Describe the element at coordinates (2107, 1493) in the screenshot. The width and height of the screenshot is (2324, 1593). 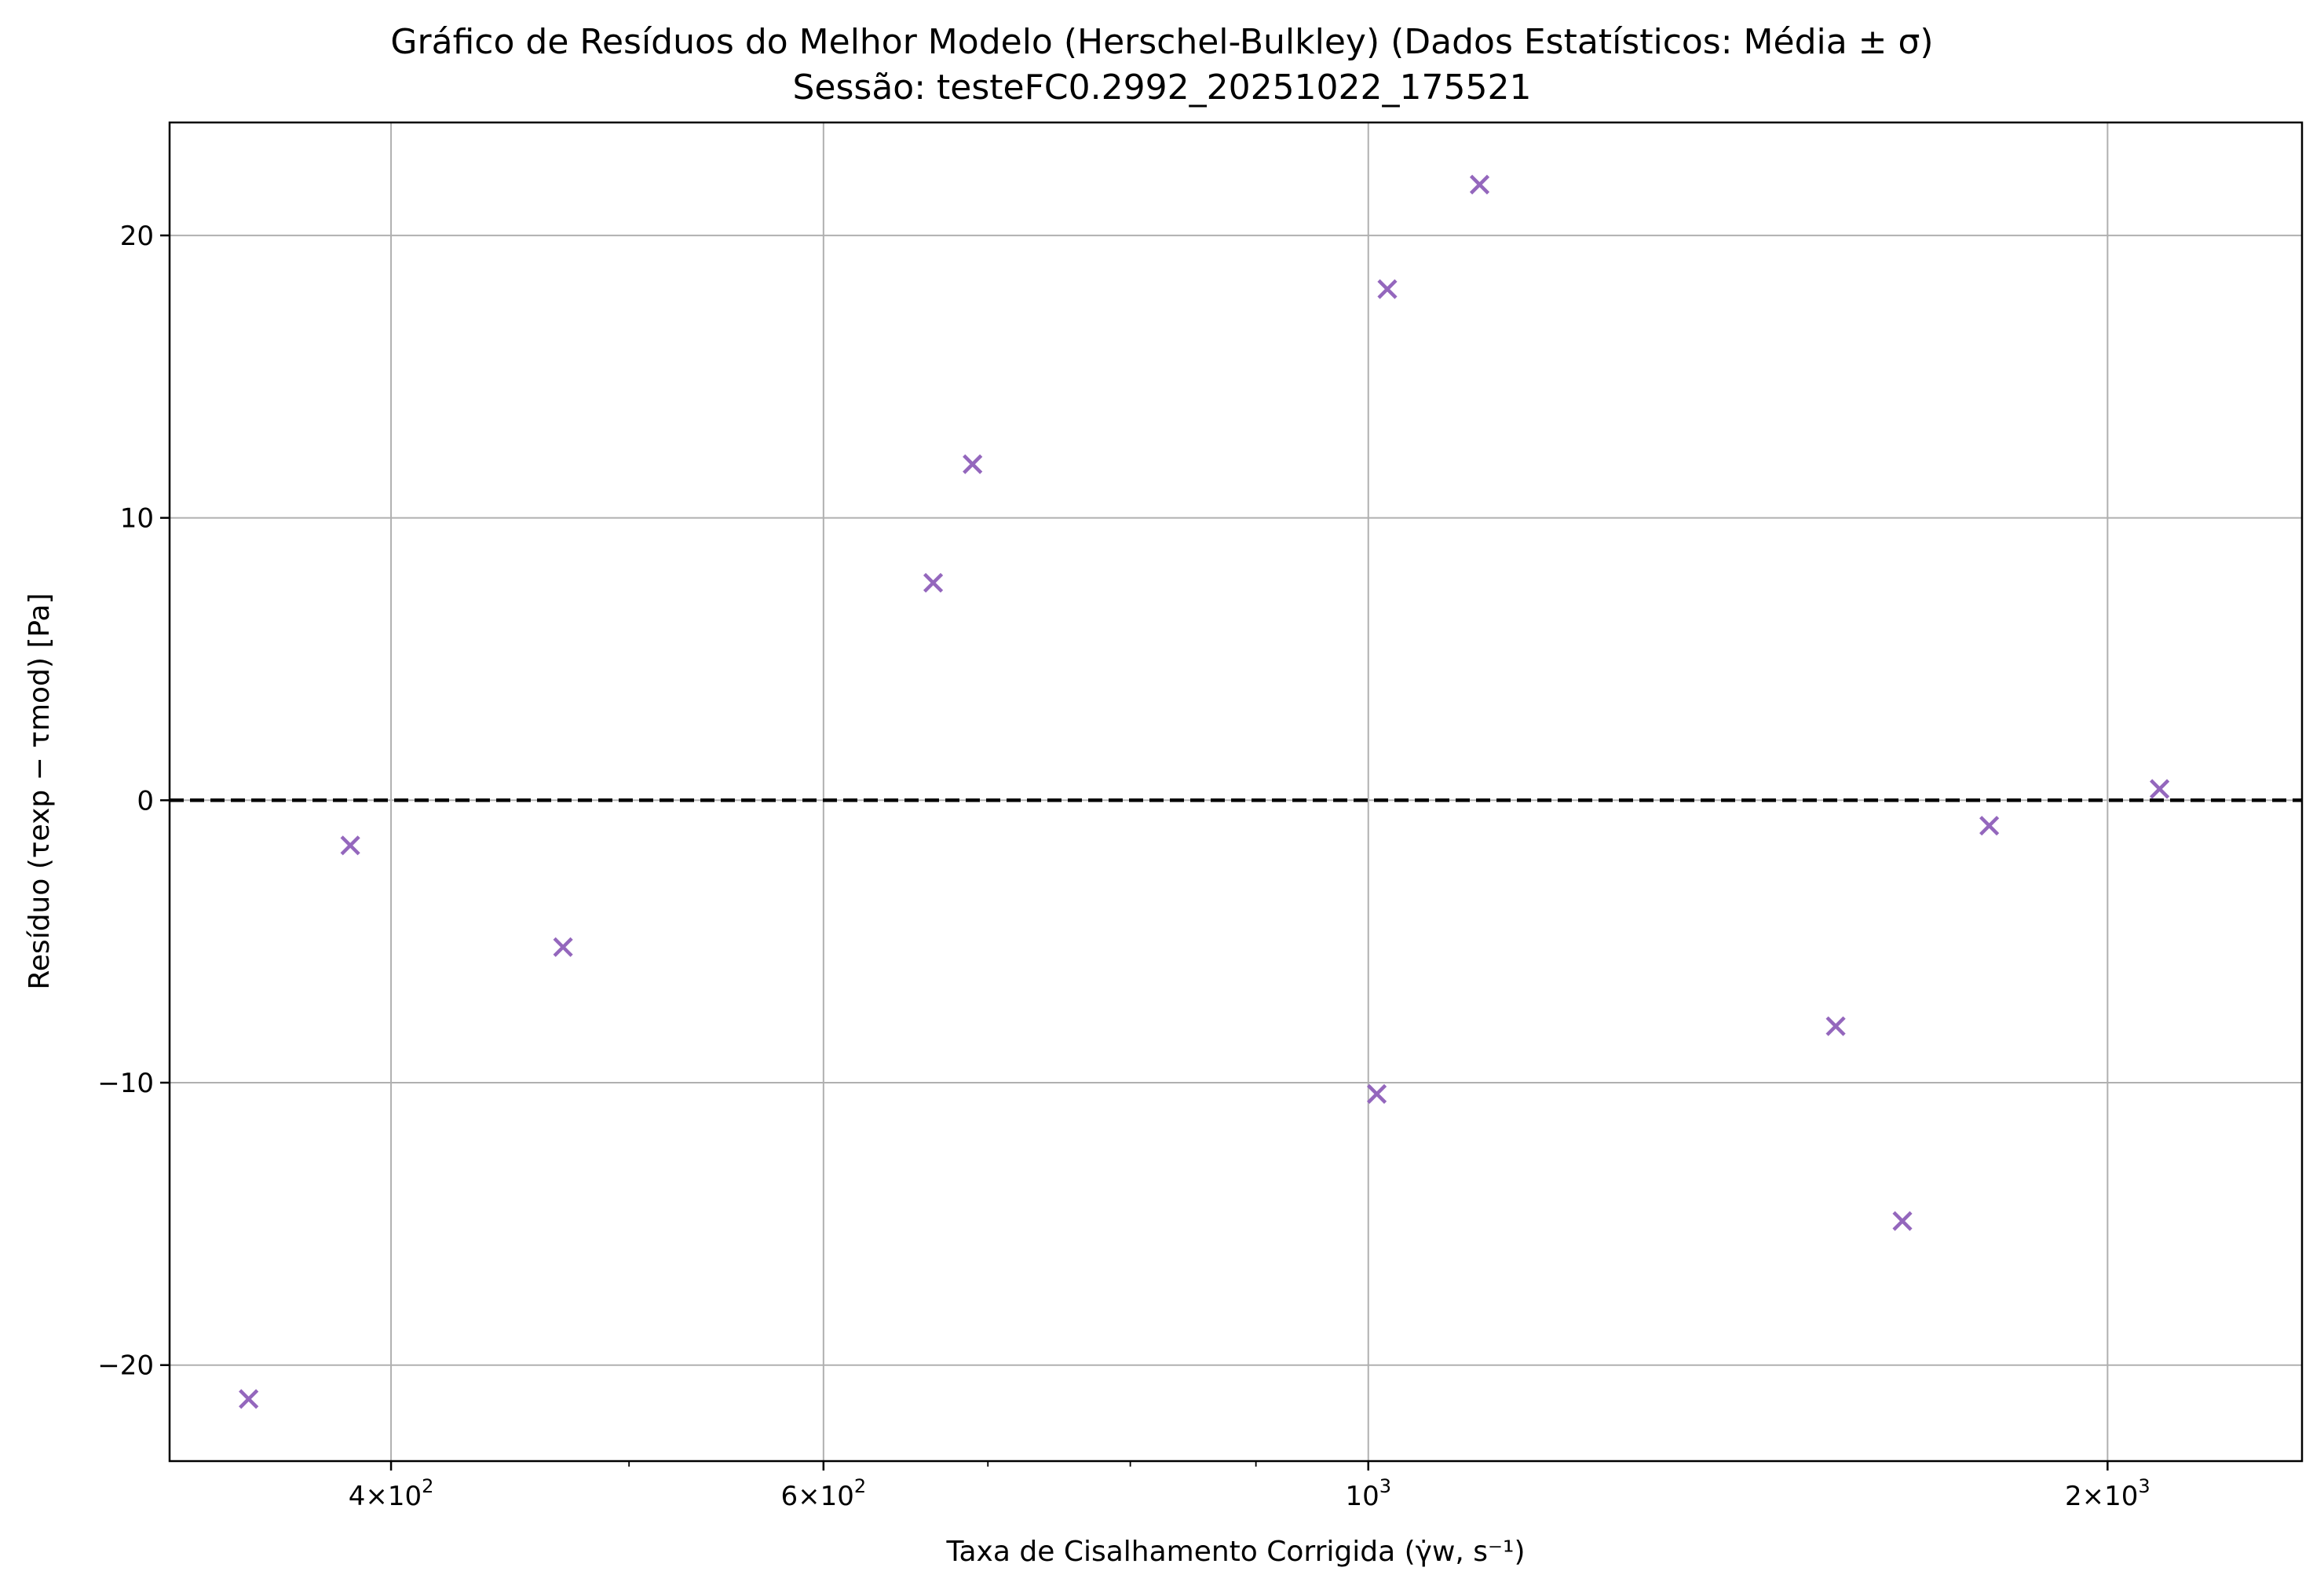
I see `x-tick-label: 2×10³` at that location.